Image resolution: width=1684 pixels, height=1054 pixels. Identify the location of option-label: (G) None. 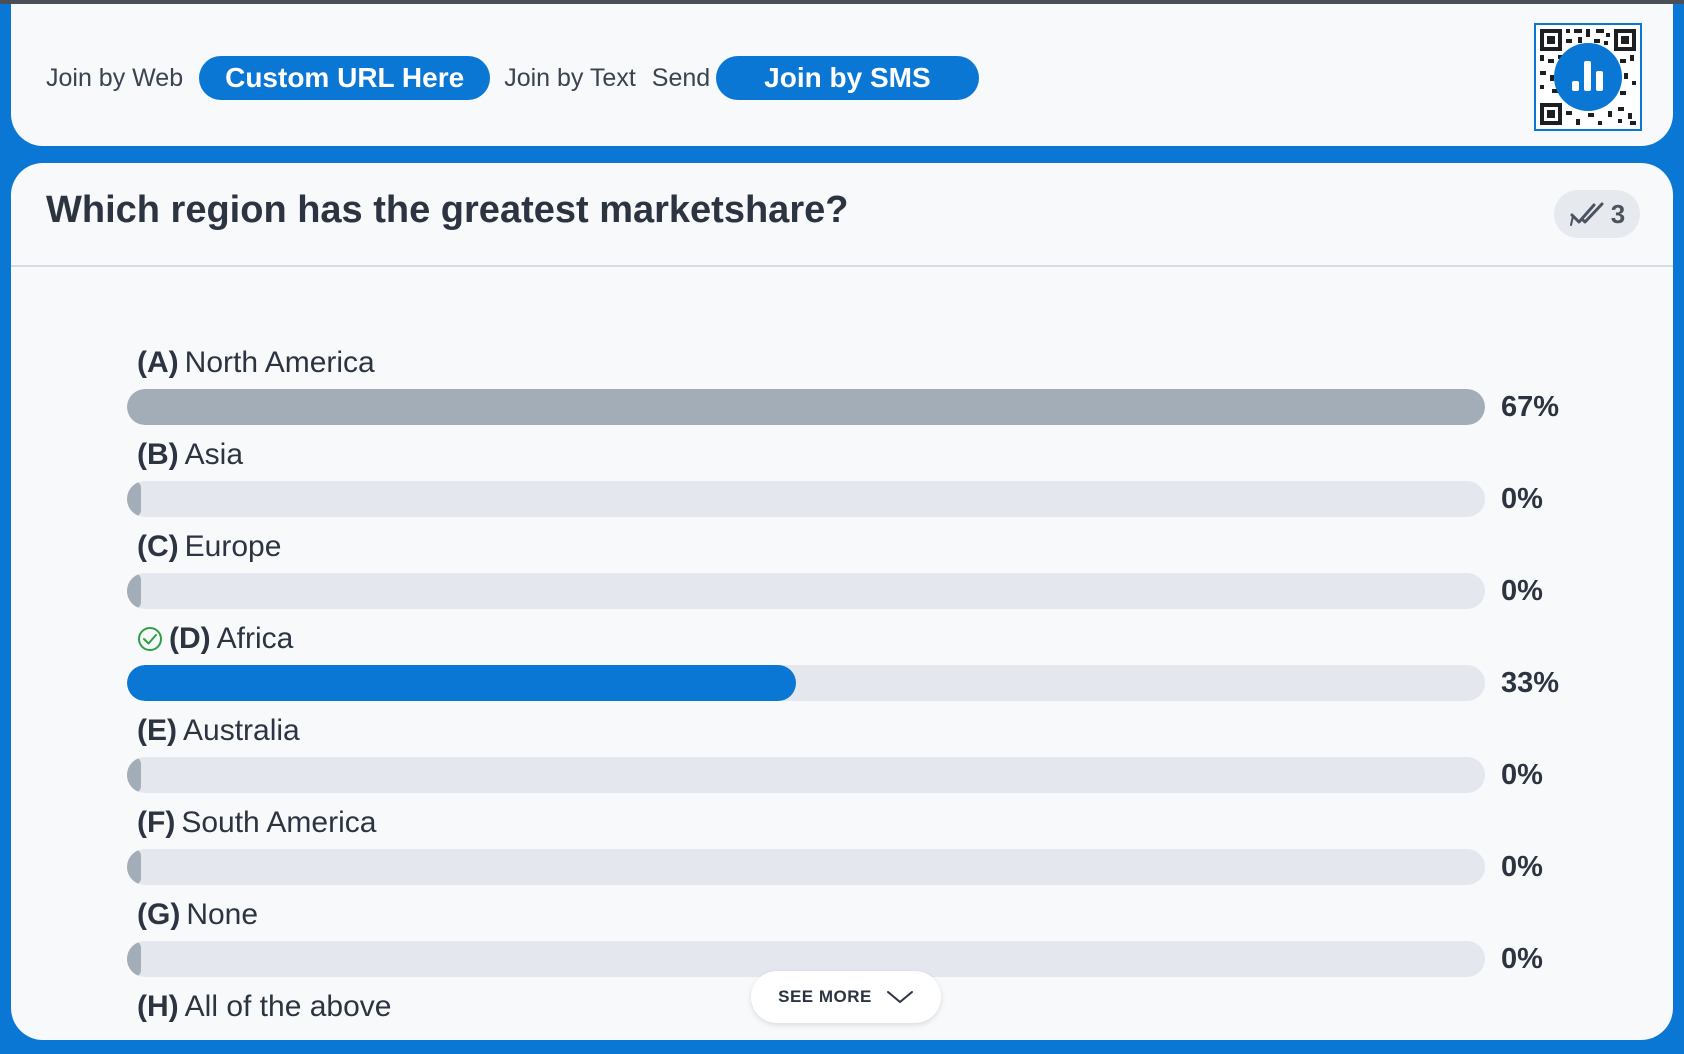
(197, 915).